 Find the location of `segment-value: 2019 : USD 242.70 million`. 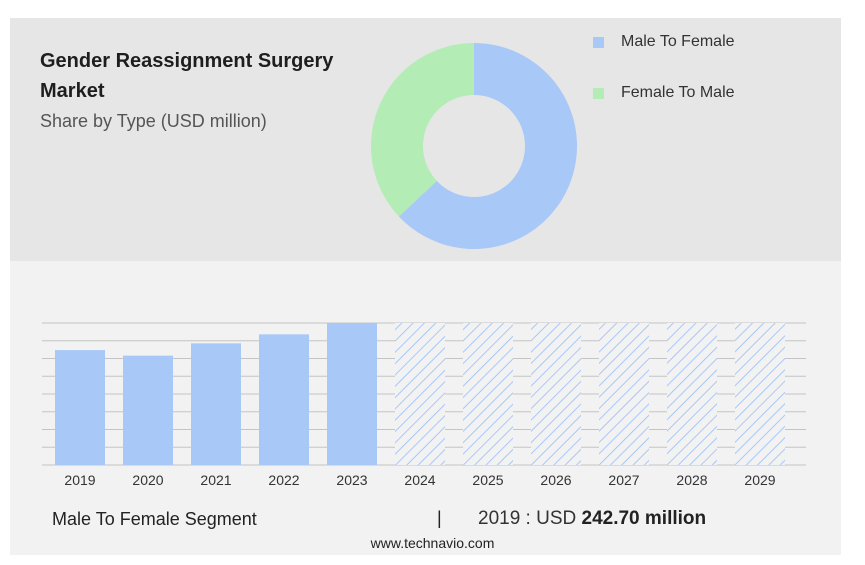

segment-value: 2019 : USD 242.70 million is located at coordinates (592, 519).